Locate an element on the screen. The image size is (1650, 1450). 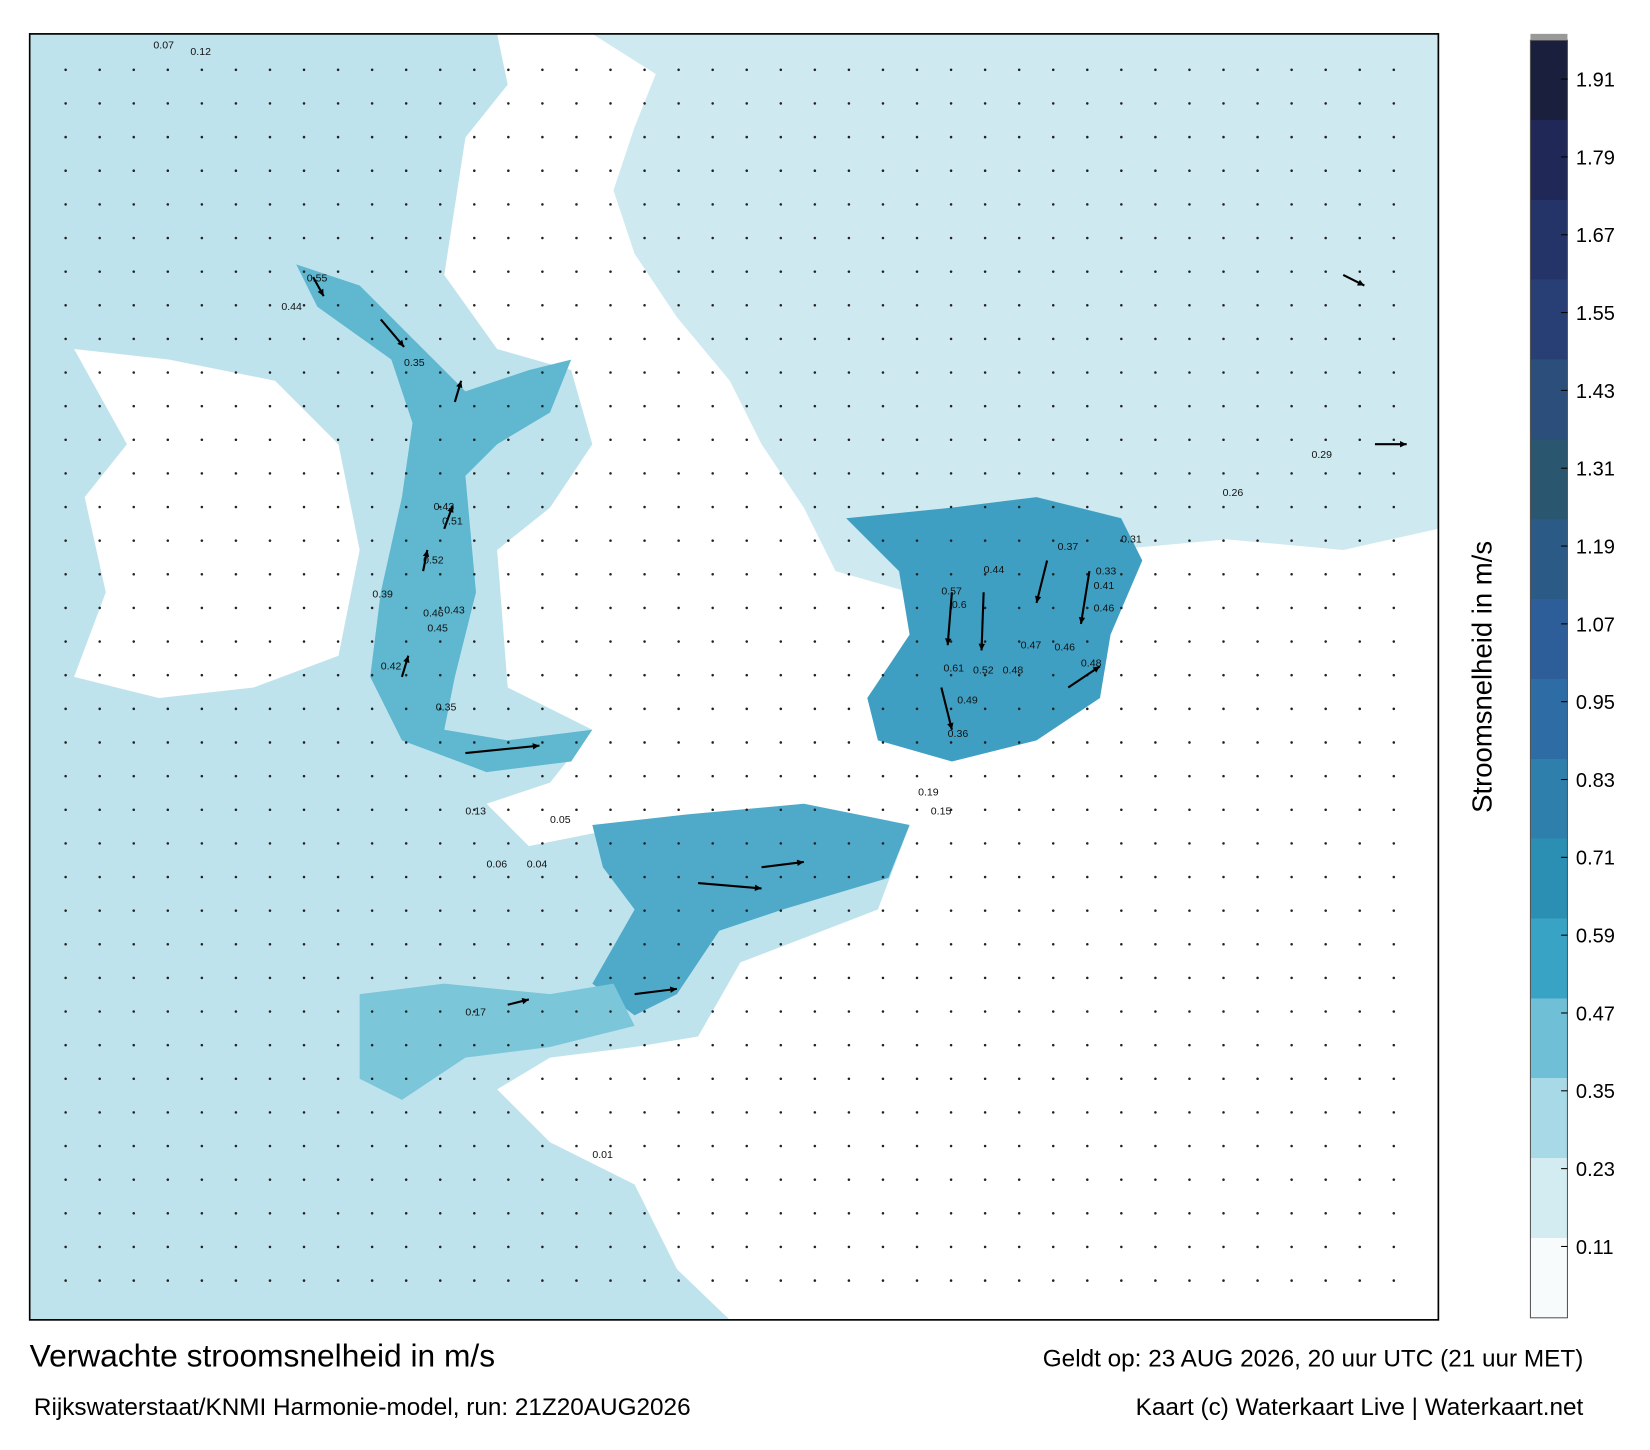
value-label: 0.47 is located at coordinates (1031, 645).